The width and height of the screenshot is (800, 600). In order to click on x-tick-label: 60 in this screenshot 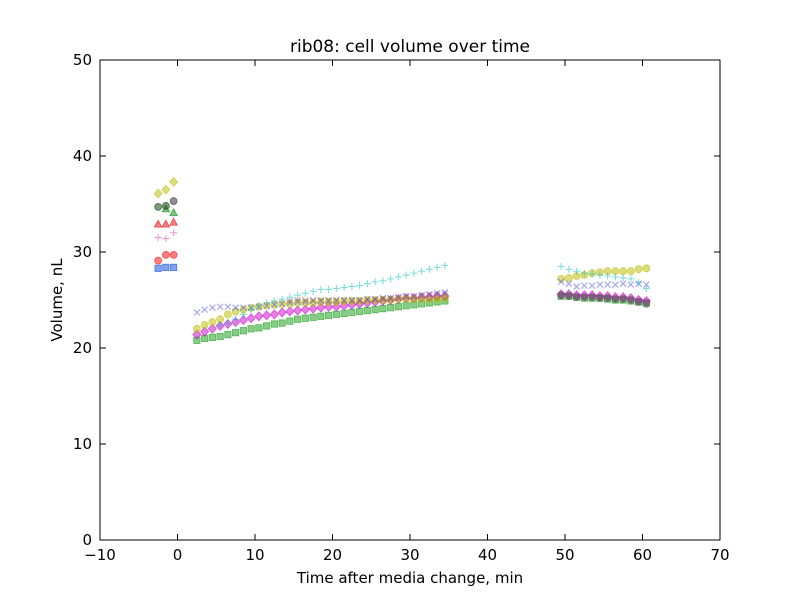, I will do `click(642, 555)`.